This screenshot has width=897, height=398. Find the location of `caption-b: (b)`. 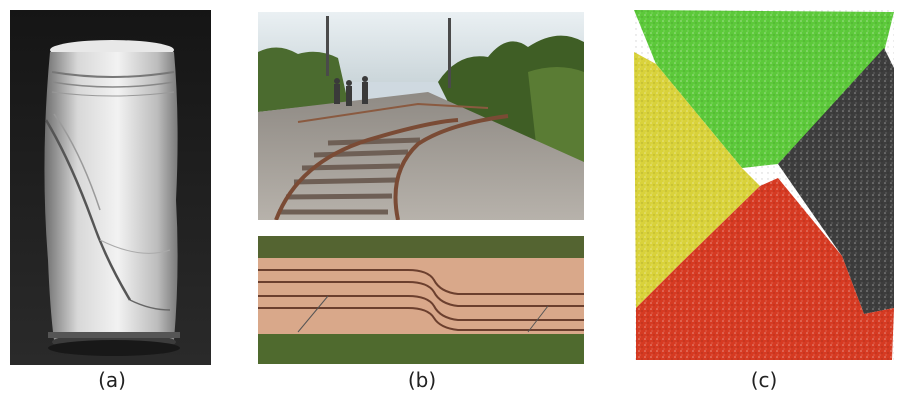

caption-b: (b) is located at coordinates (422, 380).